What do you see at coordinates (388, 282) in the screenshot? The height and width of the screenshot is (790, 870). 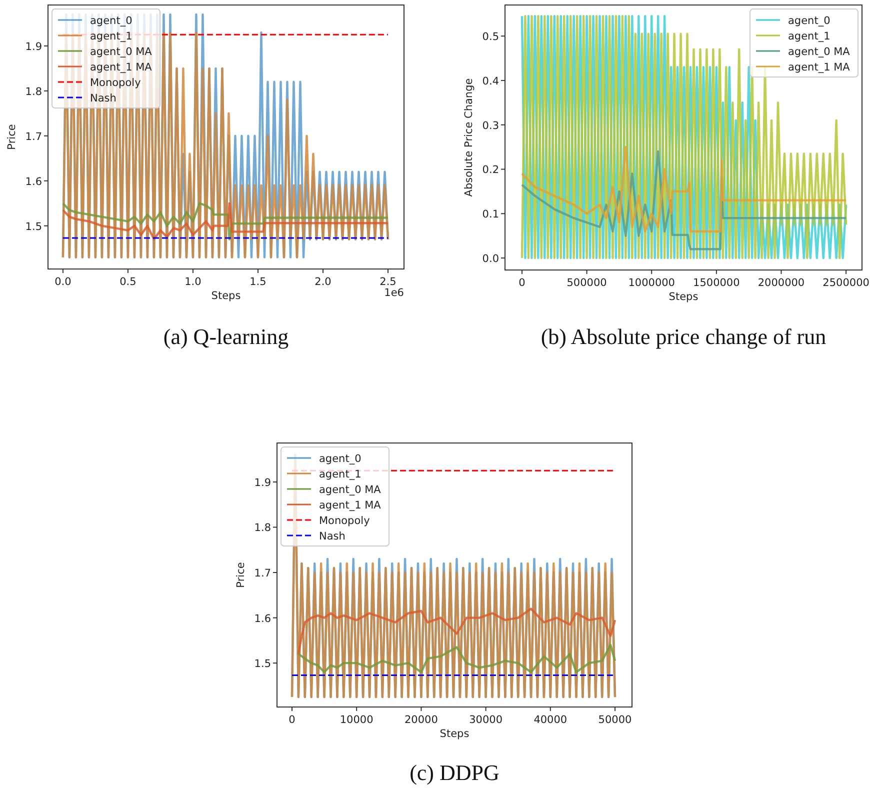 I see `x-tick-label: 2.5` at bounding box center [388, 282].